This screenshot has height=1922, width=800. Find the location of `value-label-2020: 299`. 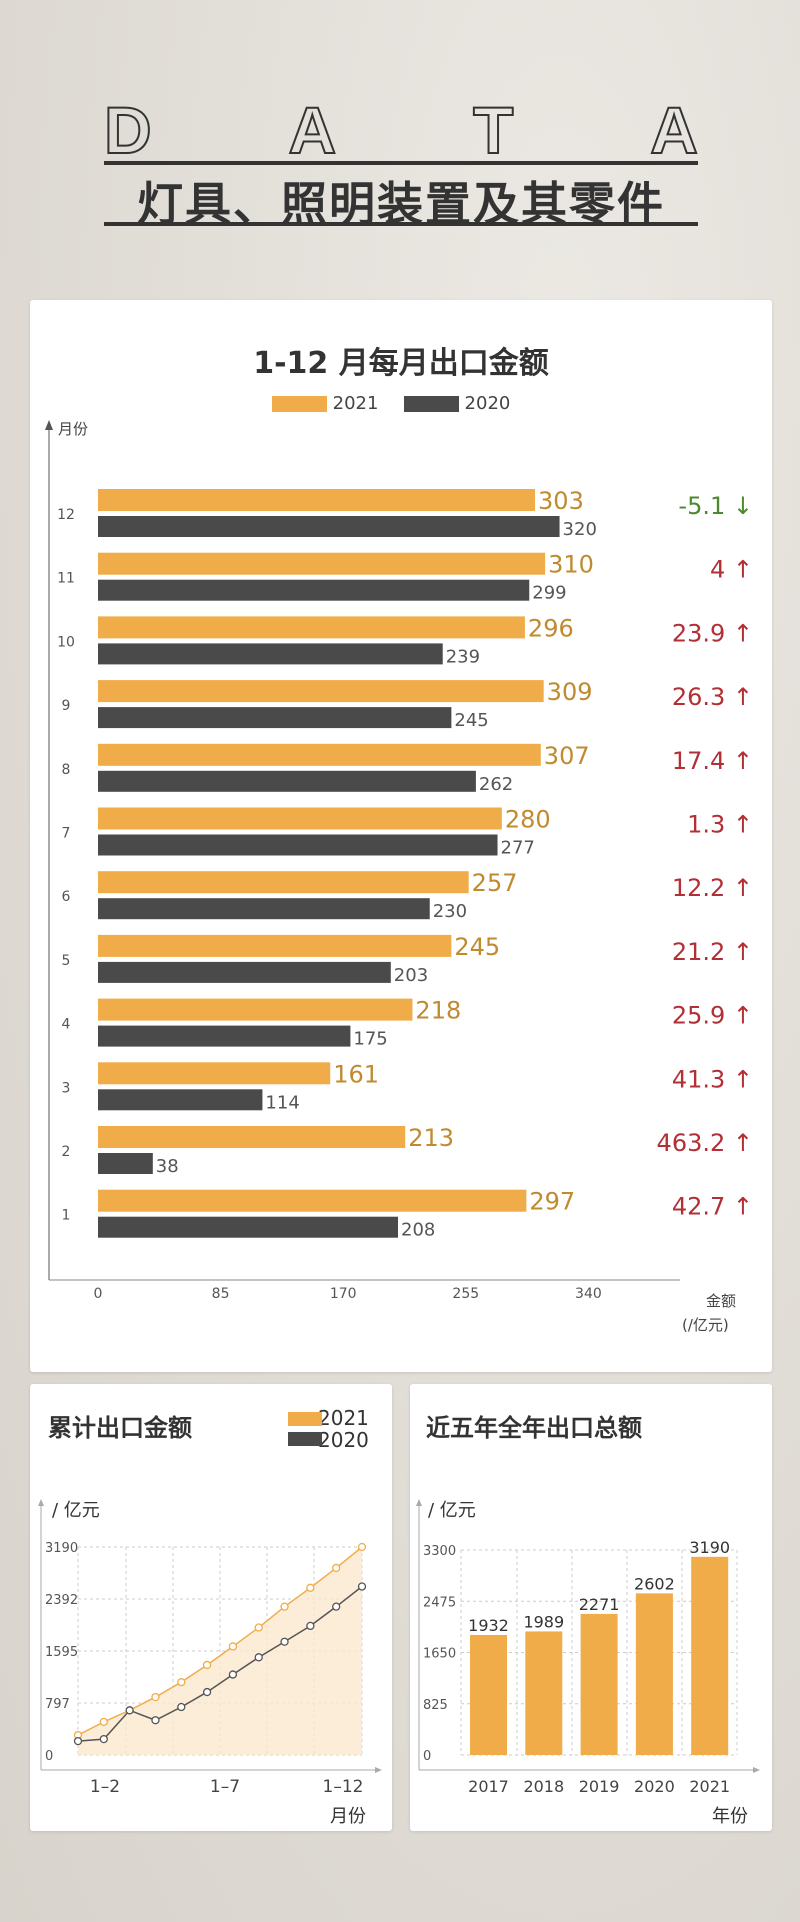

value-label-2020: 299 is located at coordinates (549, 593).